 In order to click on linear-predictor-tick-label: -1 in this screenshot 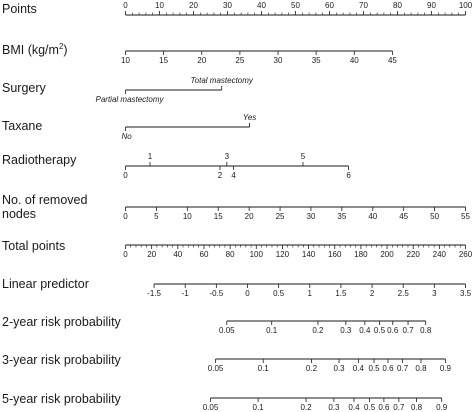, I will do `click(186, 293)`.